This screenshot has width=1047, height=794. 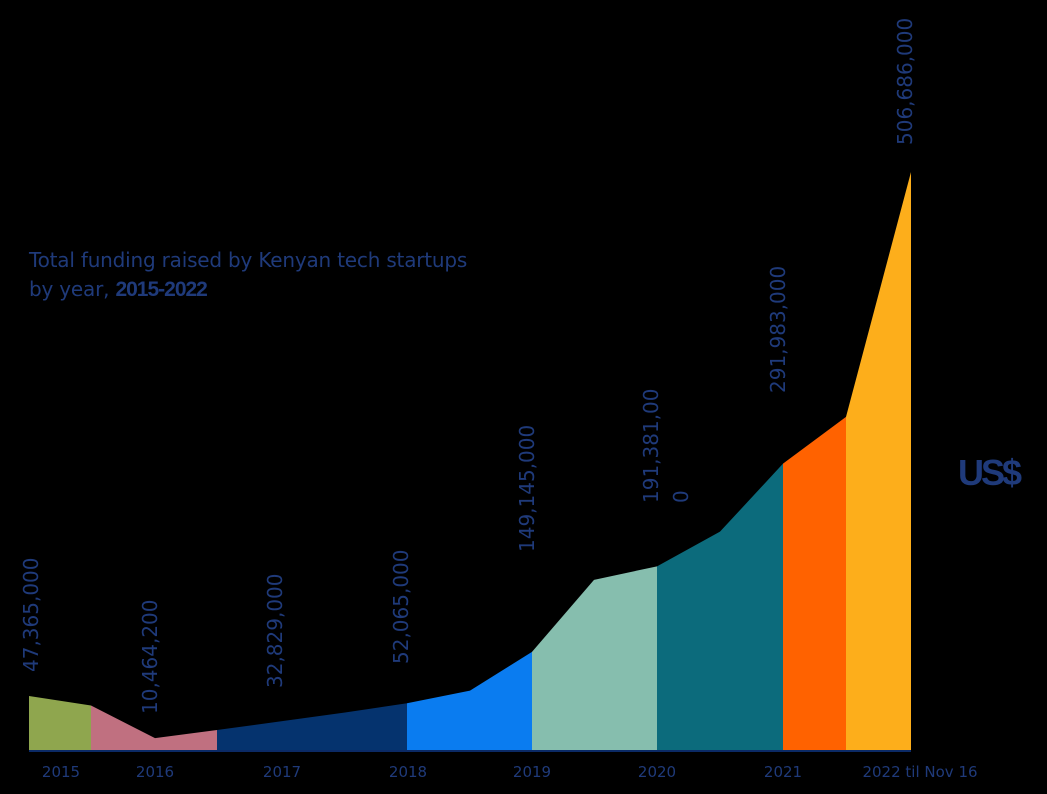 I want to click on x-tick-label: 2019, so click(x=532, y=772).